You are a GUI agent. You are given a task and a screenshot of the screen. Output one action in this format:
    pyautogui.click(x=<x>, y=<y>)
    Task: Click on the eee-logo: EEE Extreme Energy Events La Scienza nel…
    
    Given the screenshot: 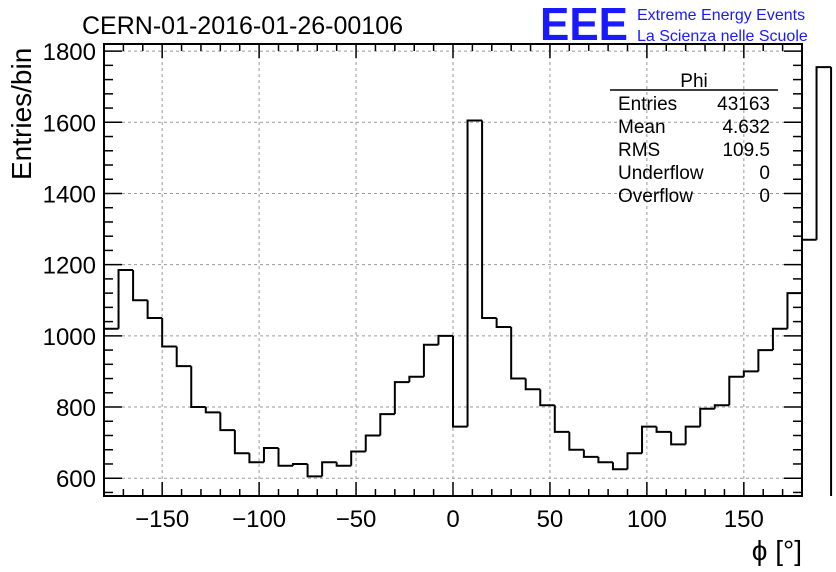 What is the action you would take?
    pyautogui.click(x=674, y=25)
    